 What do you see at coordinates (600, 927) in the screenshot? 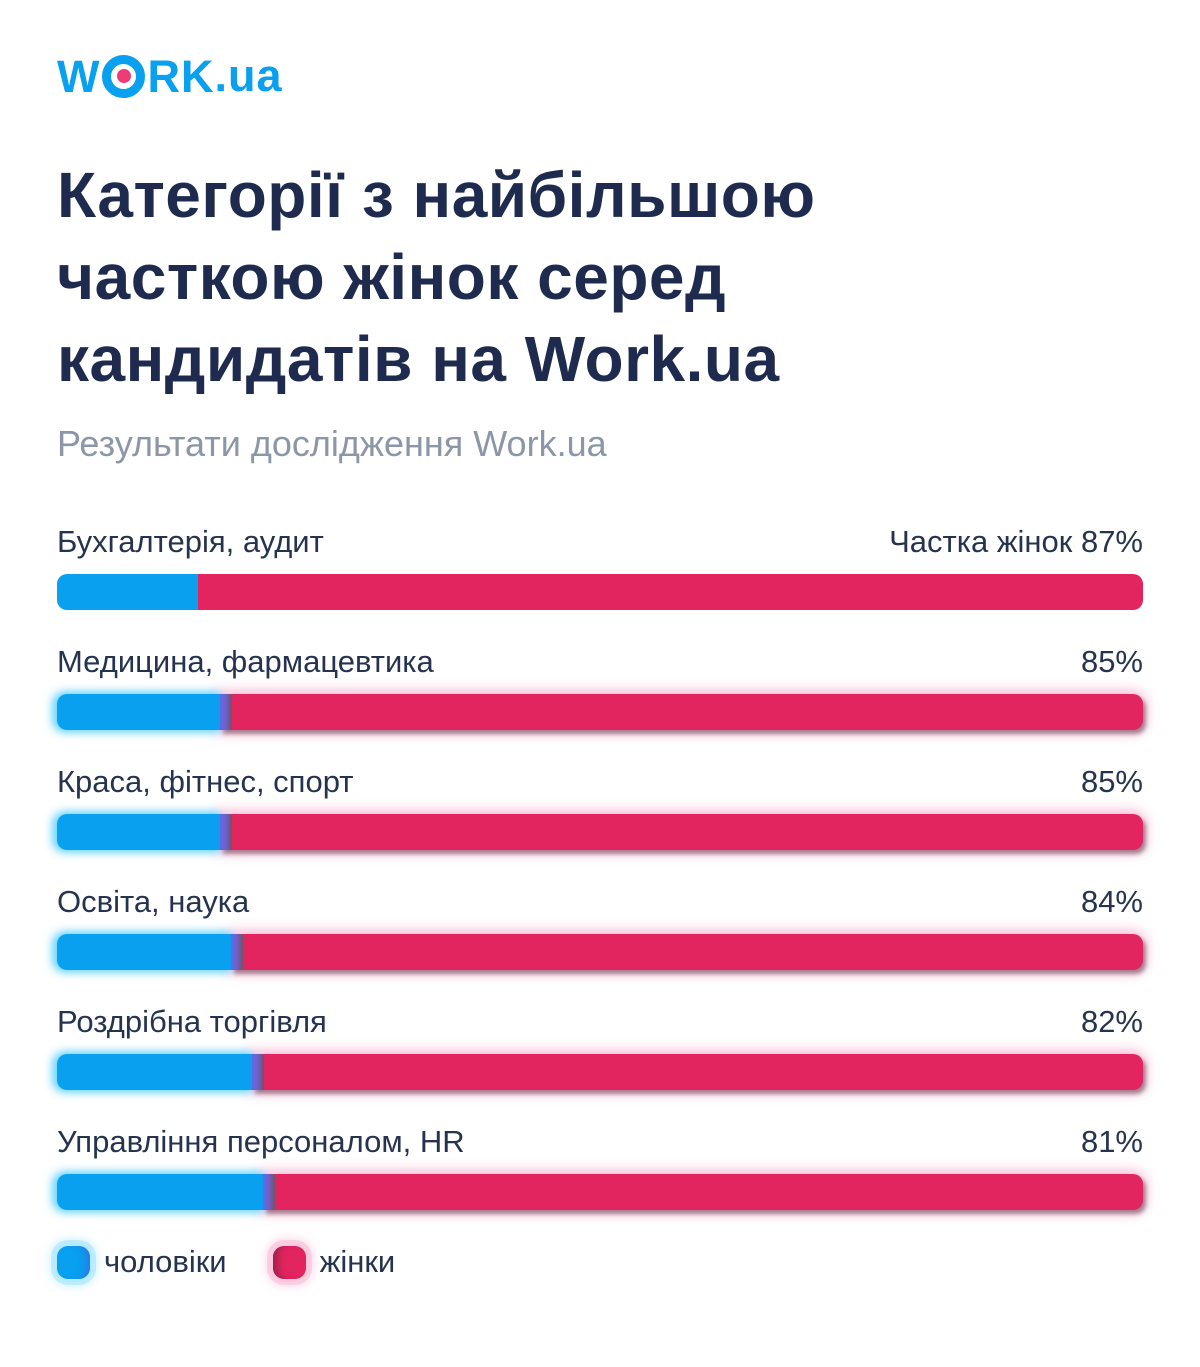
I see `chart-row: Освіта, наука 84%` at bounding box center [600, 927].